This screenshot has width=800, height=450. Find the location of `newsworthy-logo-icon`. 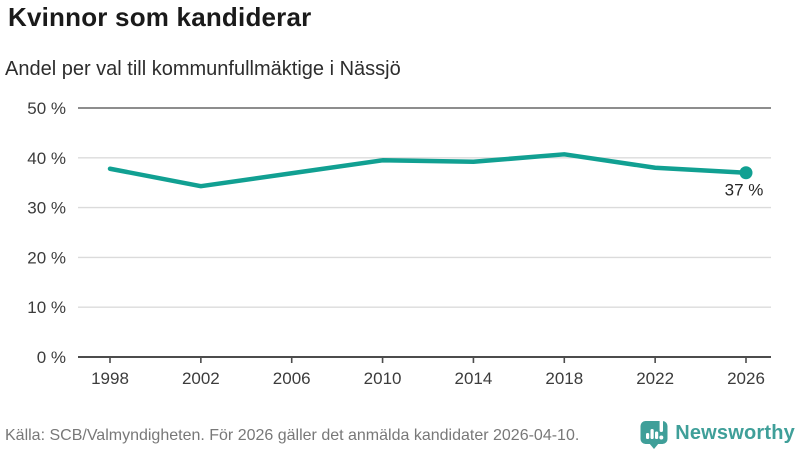

newsworthy-logo-icon is located at coordinates (654, 434).